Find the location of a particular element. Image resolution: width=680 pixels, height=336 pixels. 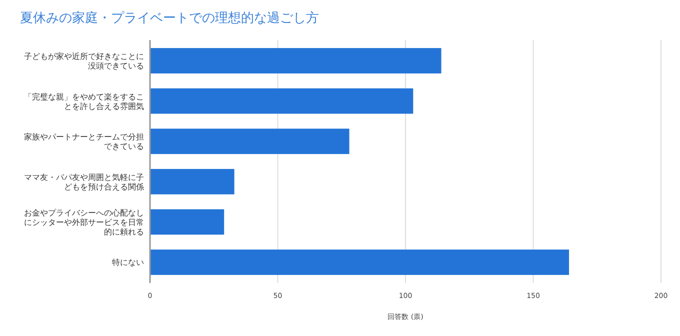

y-tick-label: 「完璧な親」をやめて楽をすることを許し合える雰囲気 is located at coordinates (84, 101).